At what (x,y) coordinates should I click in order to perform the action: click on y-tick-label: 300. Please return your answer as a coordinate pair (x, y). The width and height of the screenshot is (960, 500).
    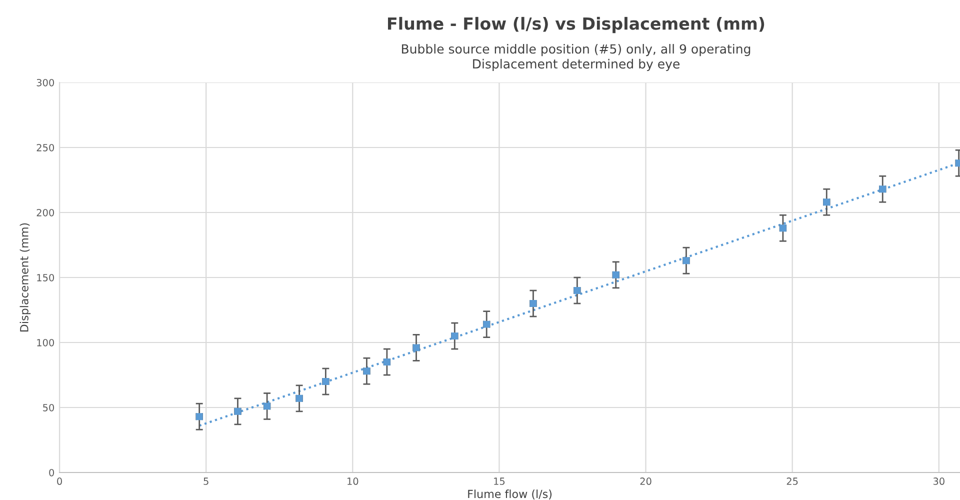
    Looking at the image, I should click on (45, 82).